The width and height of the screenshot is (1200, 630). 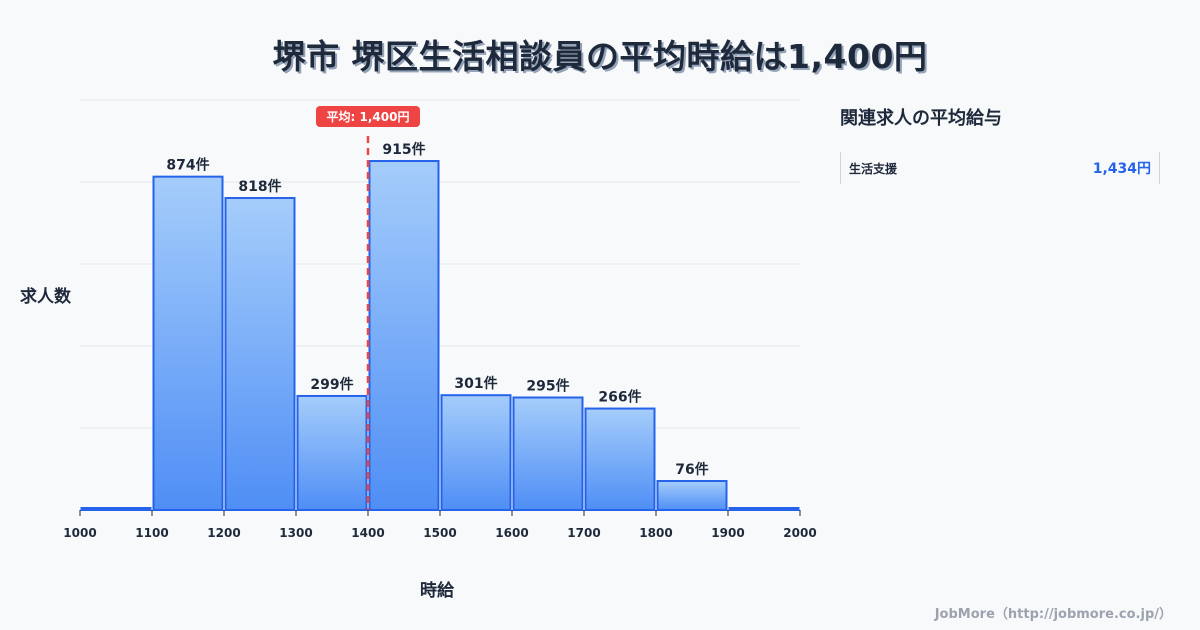 What do you see at coordinates (547, 385) in the screenshot?
I see `bar-value-label: 295件` at bounding box center [547, 385].